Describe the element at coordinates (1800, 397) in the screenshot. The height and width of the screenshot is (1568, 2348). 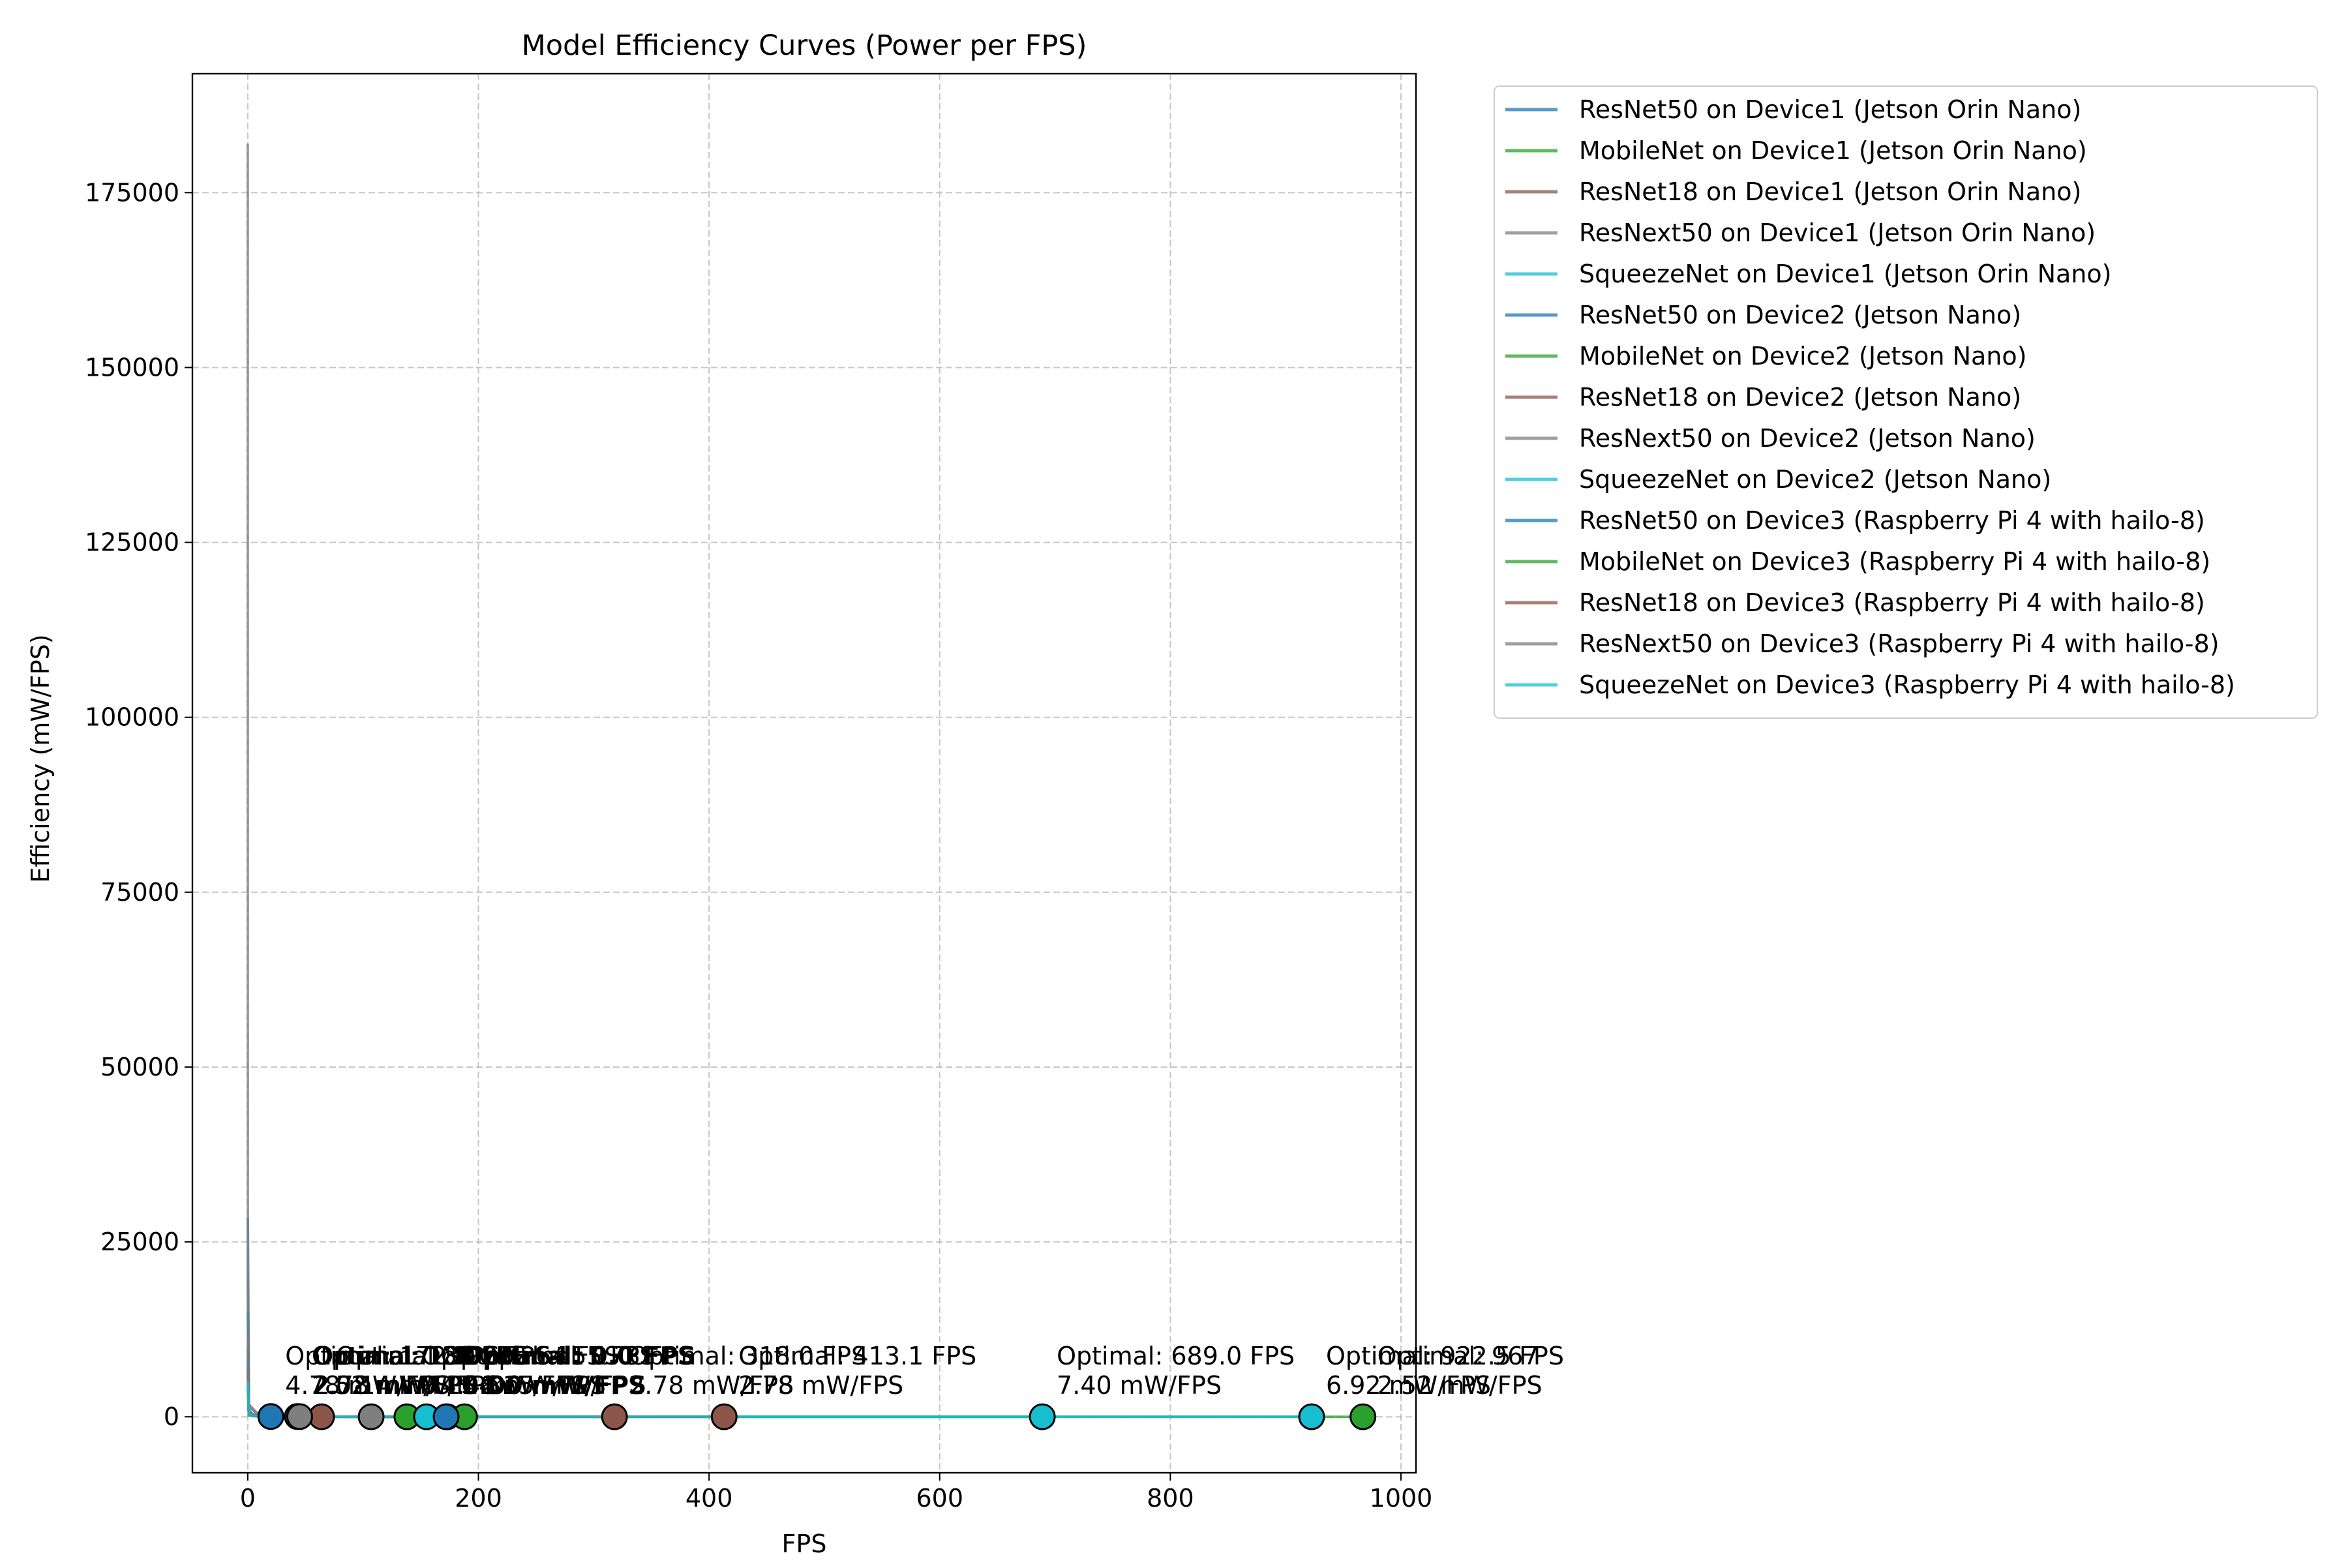
I see `legend-label: ResNet18 on Device2 (Jetson Nano)` at that location.